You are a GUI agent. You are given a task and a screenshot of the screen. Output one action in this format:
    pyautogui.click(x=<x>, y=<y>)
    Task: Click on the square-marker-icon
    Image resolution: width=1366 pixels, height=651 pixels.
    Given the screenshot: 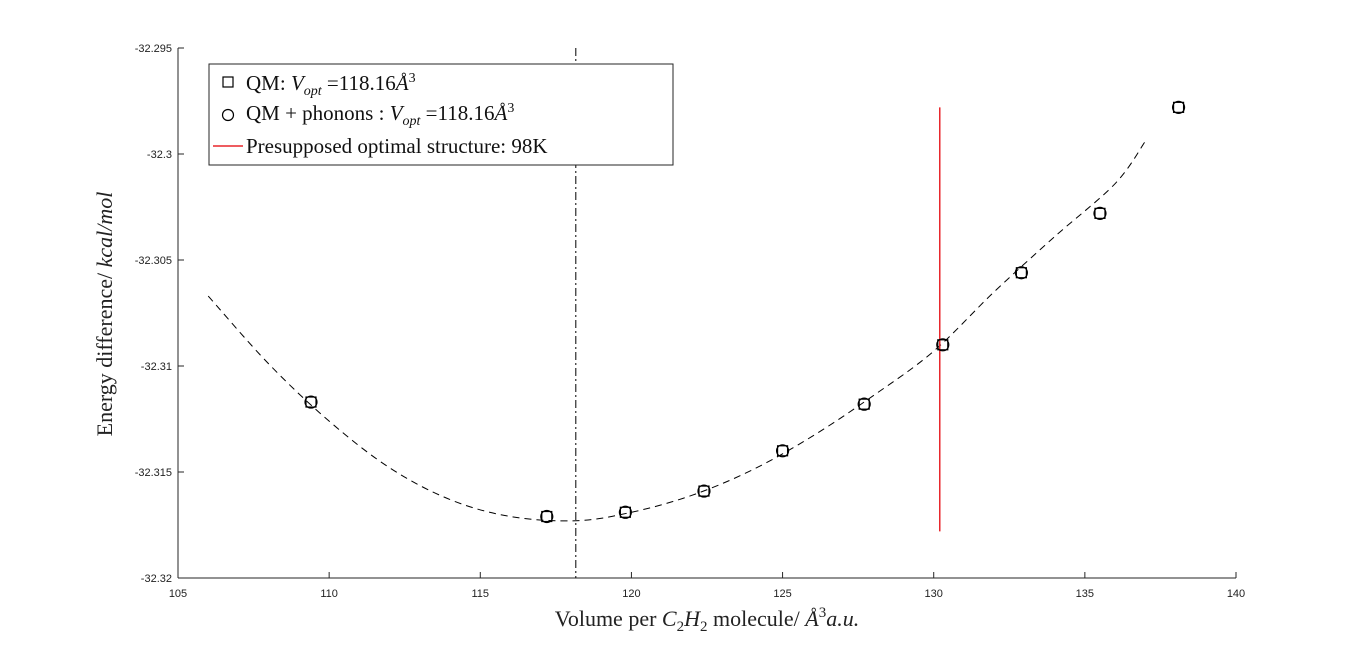 What is the action you would take?
    pyautogui.click(x=228, y=82)
    